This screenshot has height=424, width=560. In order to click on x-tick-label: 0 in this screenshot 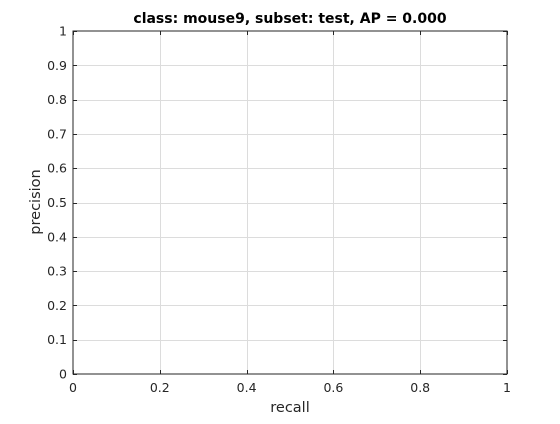, I will do `click(73, 387)`.